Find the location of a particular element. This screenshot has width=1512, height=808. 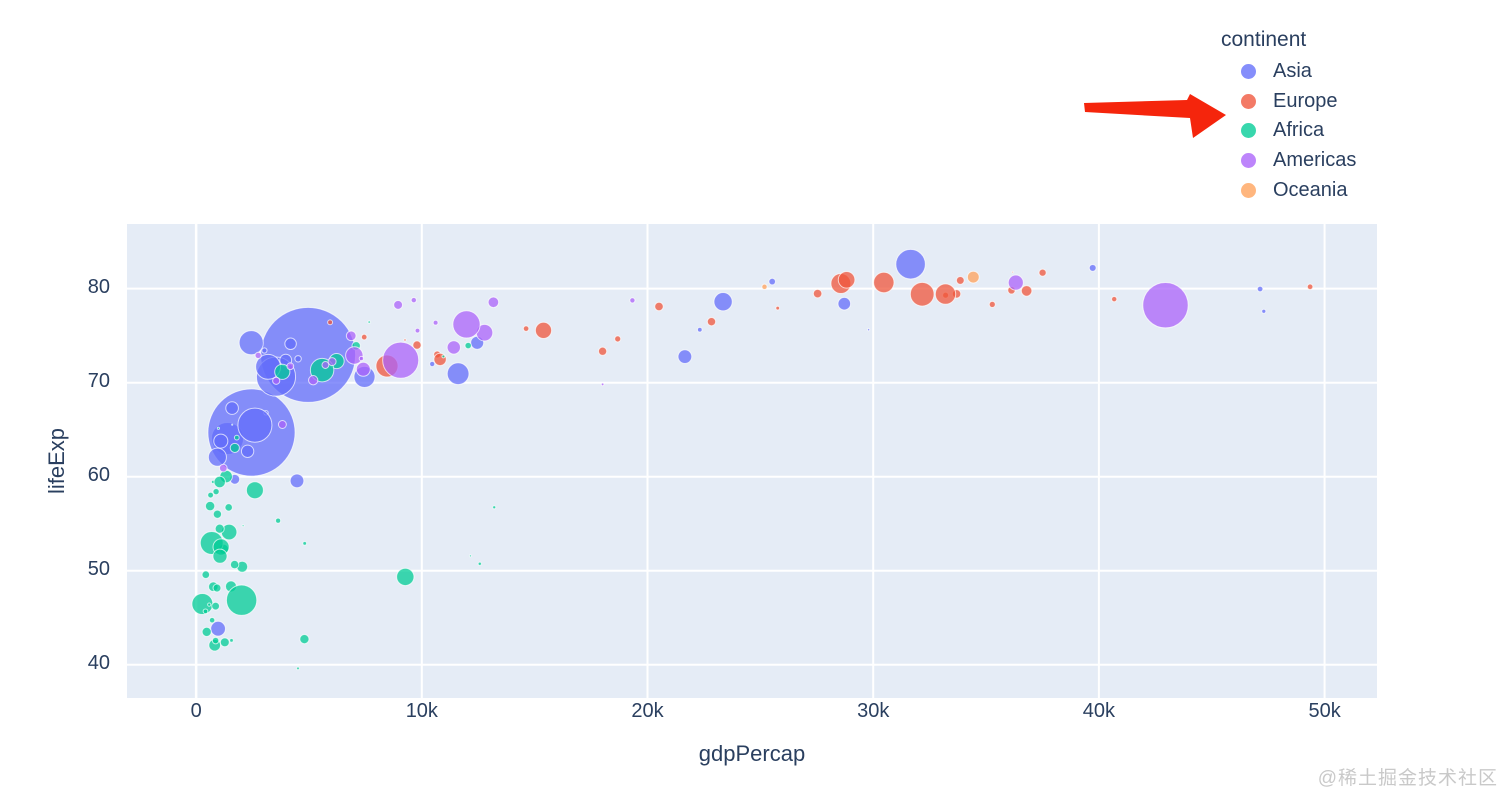

bubble-korea-dem-rep is located at coordinates (232, 408).